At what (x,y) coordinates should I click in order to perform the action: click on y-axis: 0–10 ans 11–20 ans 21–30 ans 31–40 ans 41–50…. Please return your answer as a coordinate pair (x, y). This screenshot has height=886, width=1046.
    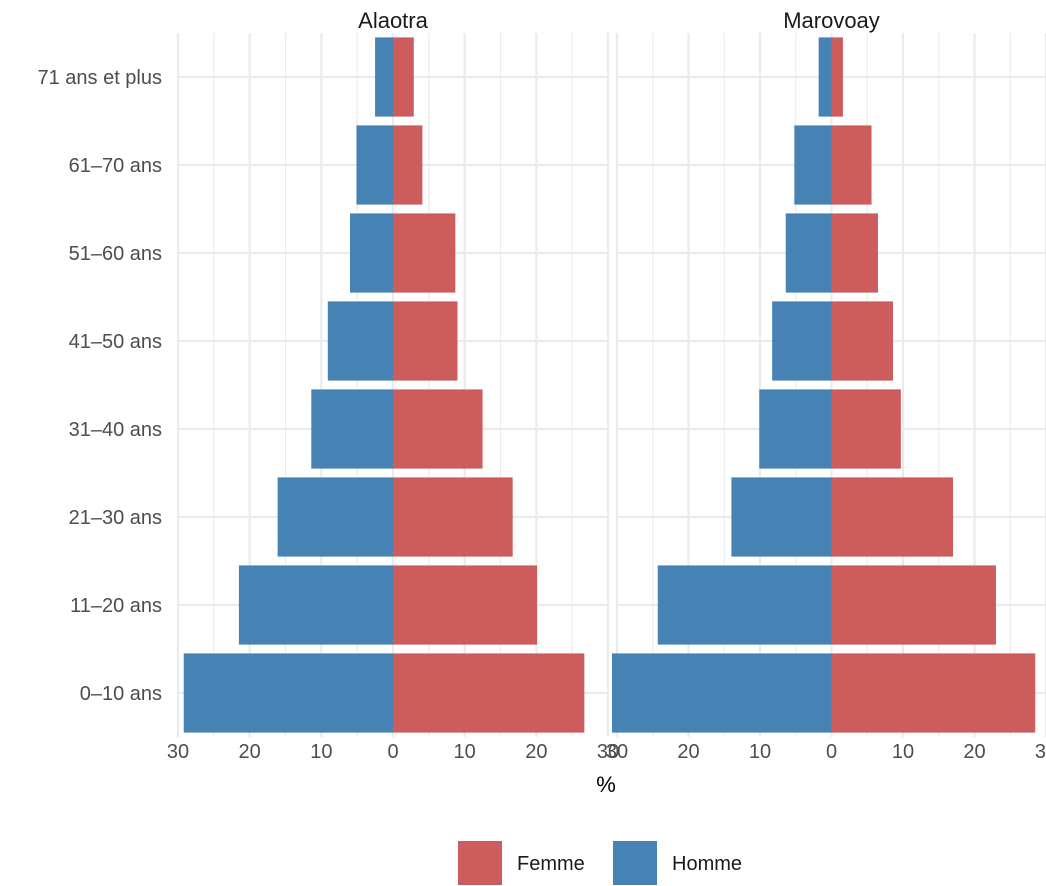
    Looking at the image, I should click on (99, 386).